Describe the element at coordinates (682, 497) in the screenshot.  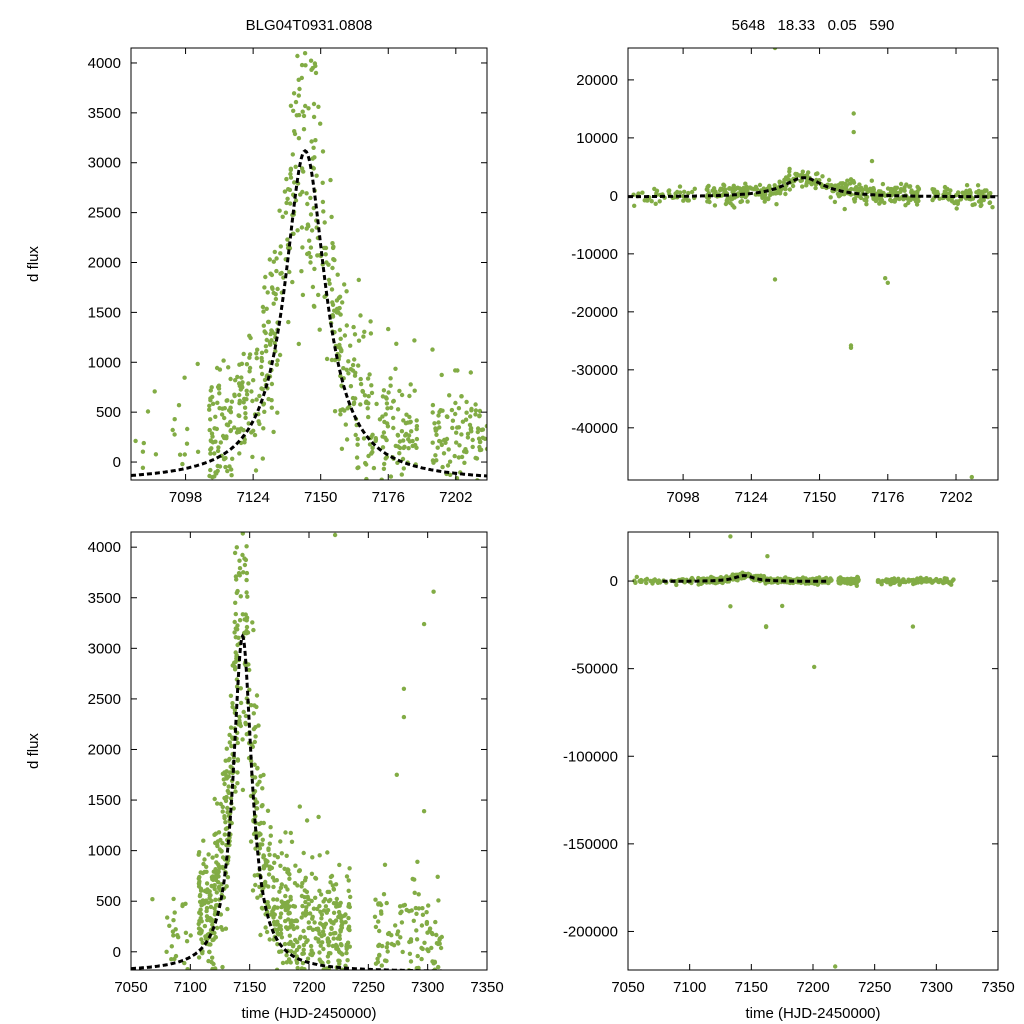
I see `x-tick-label: 7098` at that location.